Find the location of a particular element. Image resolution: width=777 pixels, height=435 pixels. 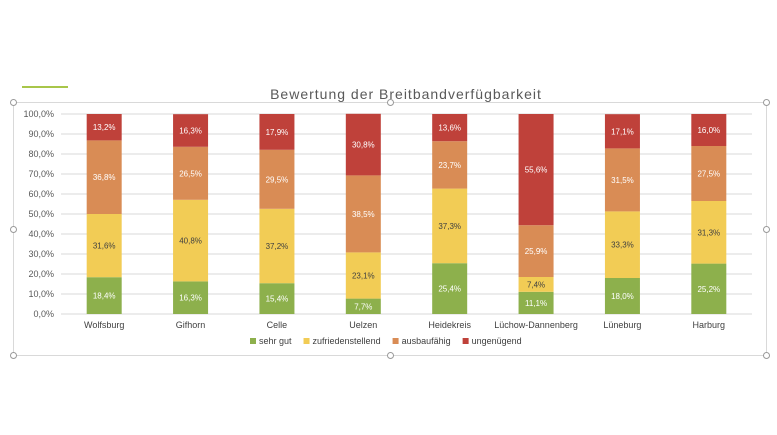

resize-handle-middle-left is located at coordinates (13, 229).